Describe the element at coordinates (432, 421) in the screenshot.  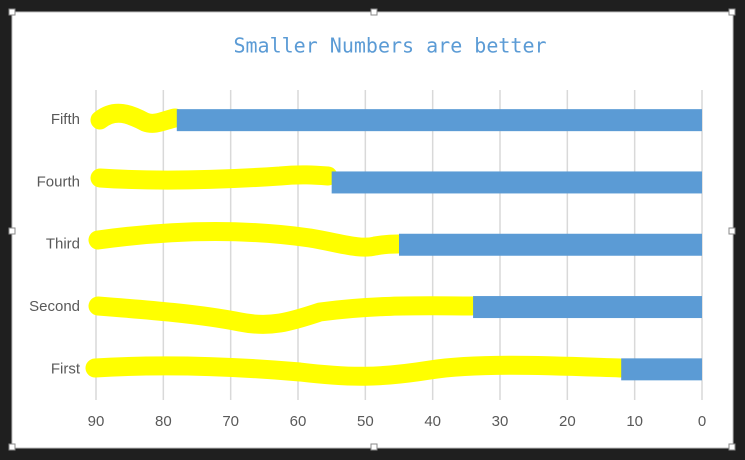
I see `x-tick-label: 40` at that location.